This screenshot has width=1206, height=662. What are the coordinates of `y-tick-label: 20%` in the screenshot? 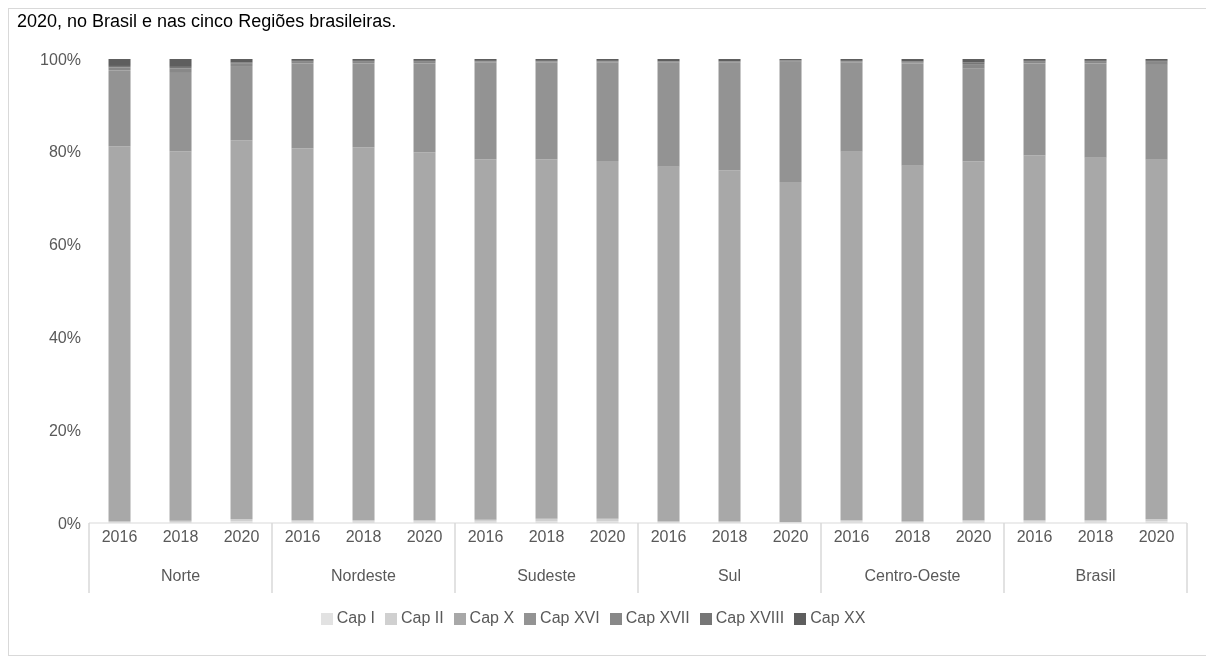 It's located at (64, 430).